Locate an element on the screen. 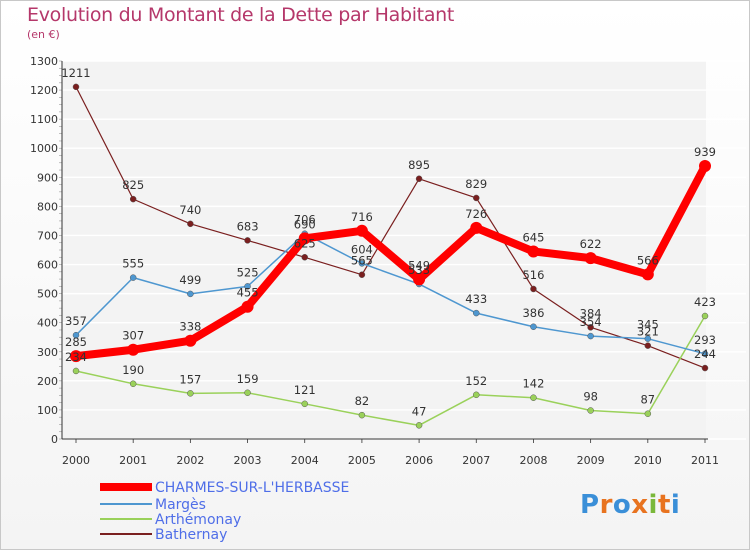 This screenshot has height=550, width=750. data-label: 190 is located at coordinates (133, 370).